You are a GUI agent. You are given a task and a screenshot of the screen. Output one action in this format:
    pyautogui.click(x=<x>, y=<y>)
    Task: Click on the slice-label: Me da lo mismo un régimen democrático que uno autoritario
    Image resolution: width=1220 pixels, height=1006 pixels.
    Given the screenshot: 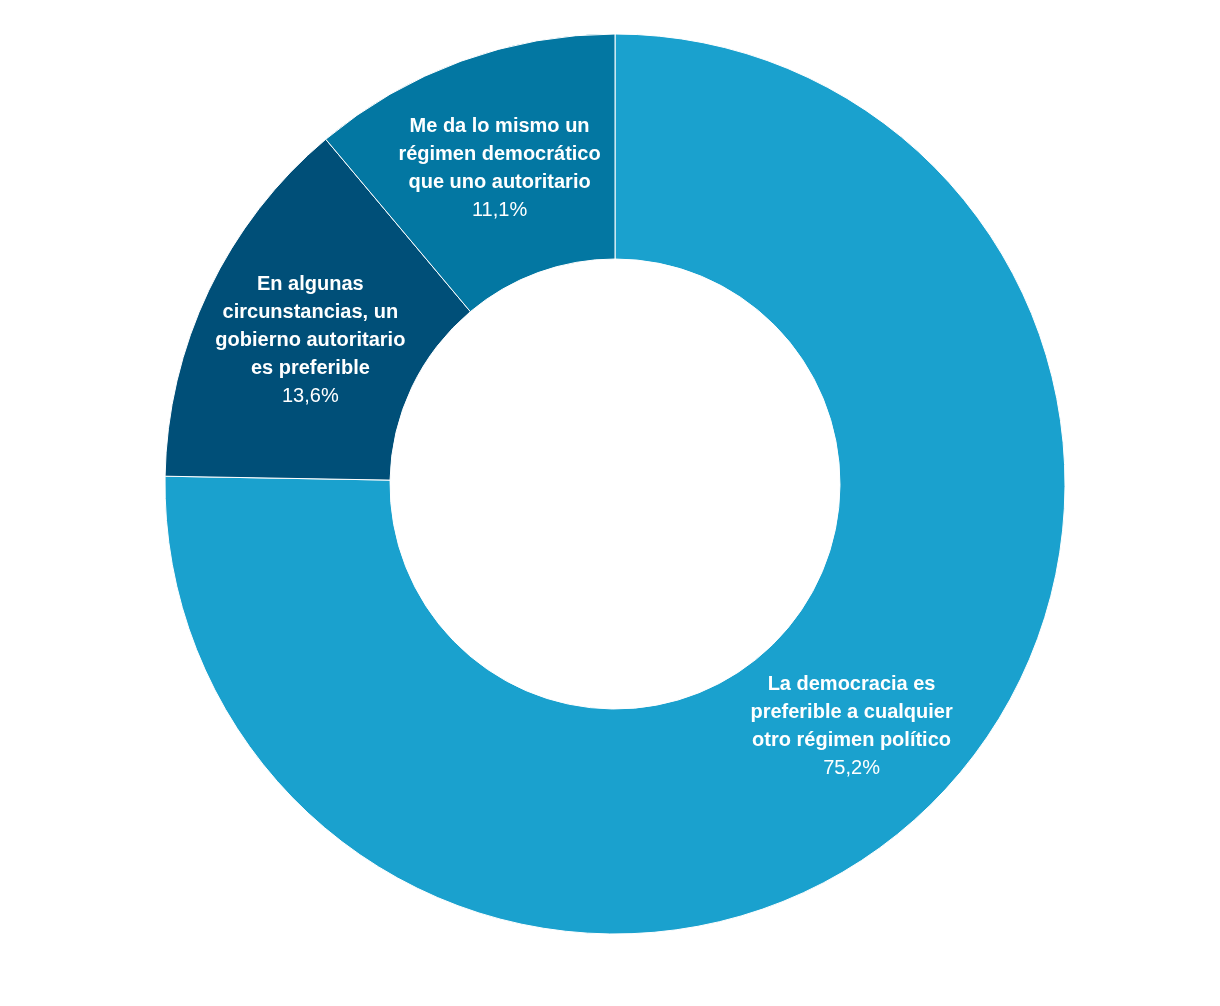 What is the action you would take?
    pyautogui.click(x=499, y=152)
    